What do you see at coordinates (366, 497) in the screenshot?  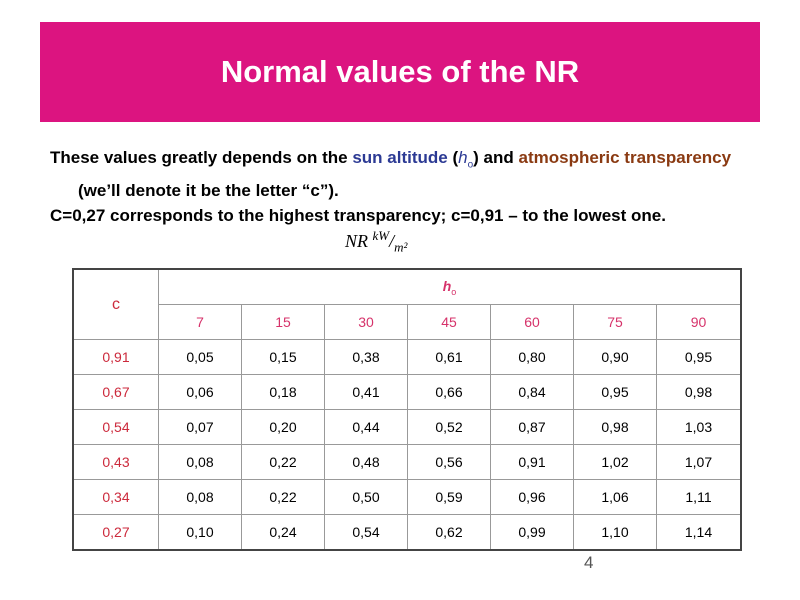 I see `cell: 0,50` at bounding box center [366, 497].